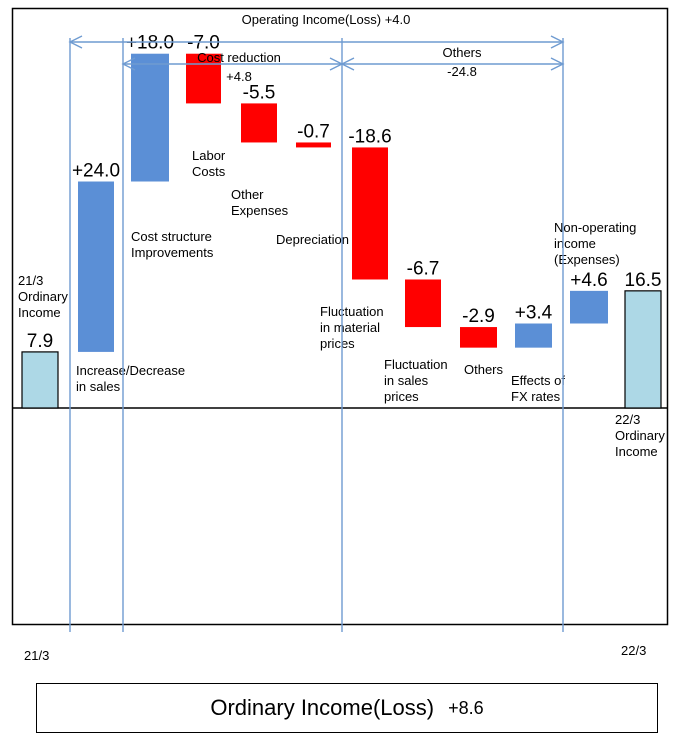  Describe the element at coordinates (640, 435) in the screenshot. I see `category-label: 22/3 Ordinary Income` at that location.